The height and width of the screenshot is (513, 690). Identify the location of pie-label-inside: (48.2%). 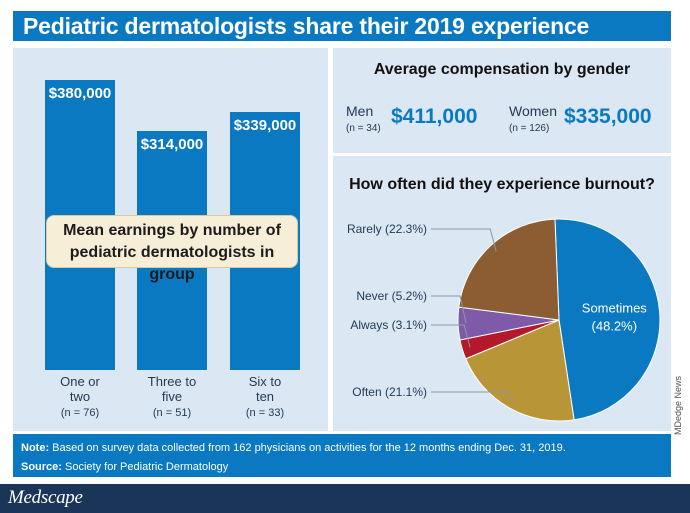
(615, 326).